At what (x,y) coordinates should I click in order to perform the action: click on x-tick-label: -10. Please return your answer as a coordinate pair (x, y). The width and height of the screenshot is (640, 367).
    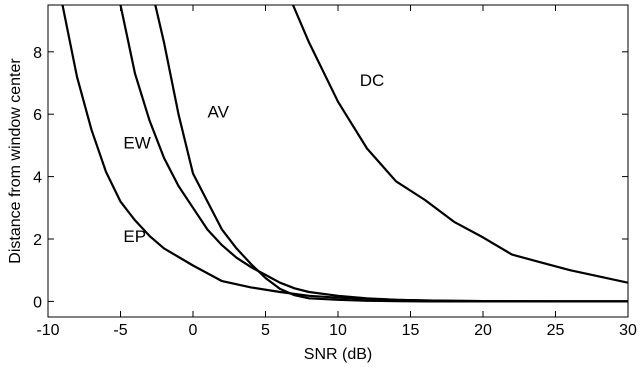
    Looking at the image, I should click on (47, 330).